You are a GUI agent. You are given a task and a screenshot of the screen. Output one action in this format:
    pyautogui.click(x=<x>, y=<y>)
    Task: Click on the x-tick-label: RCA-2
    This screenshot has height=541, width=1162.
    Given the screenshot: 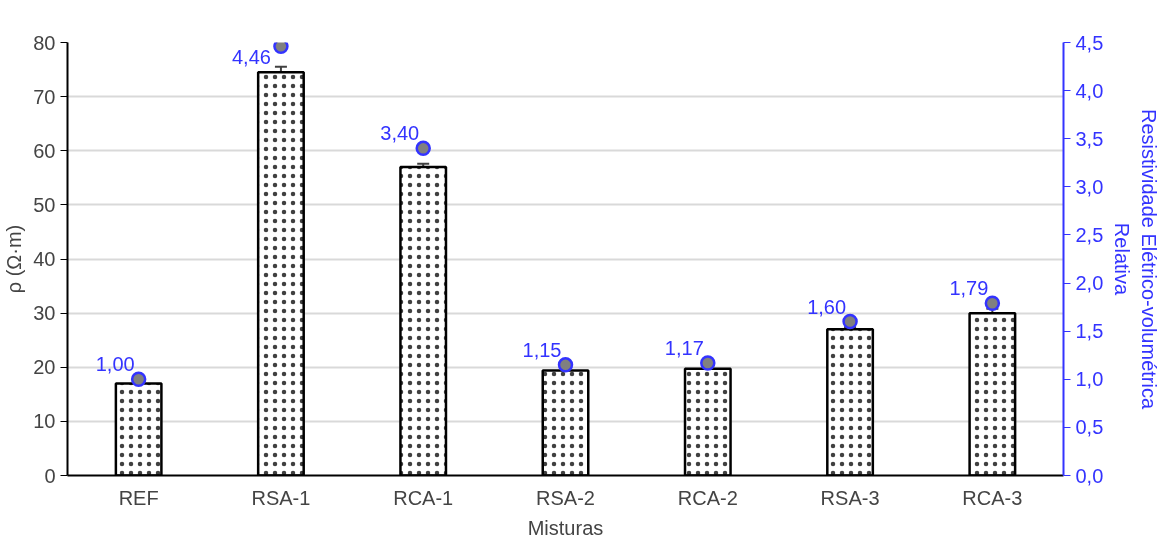 What is the action you would take?
    pyautogui.click(x=707, y=497)
    